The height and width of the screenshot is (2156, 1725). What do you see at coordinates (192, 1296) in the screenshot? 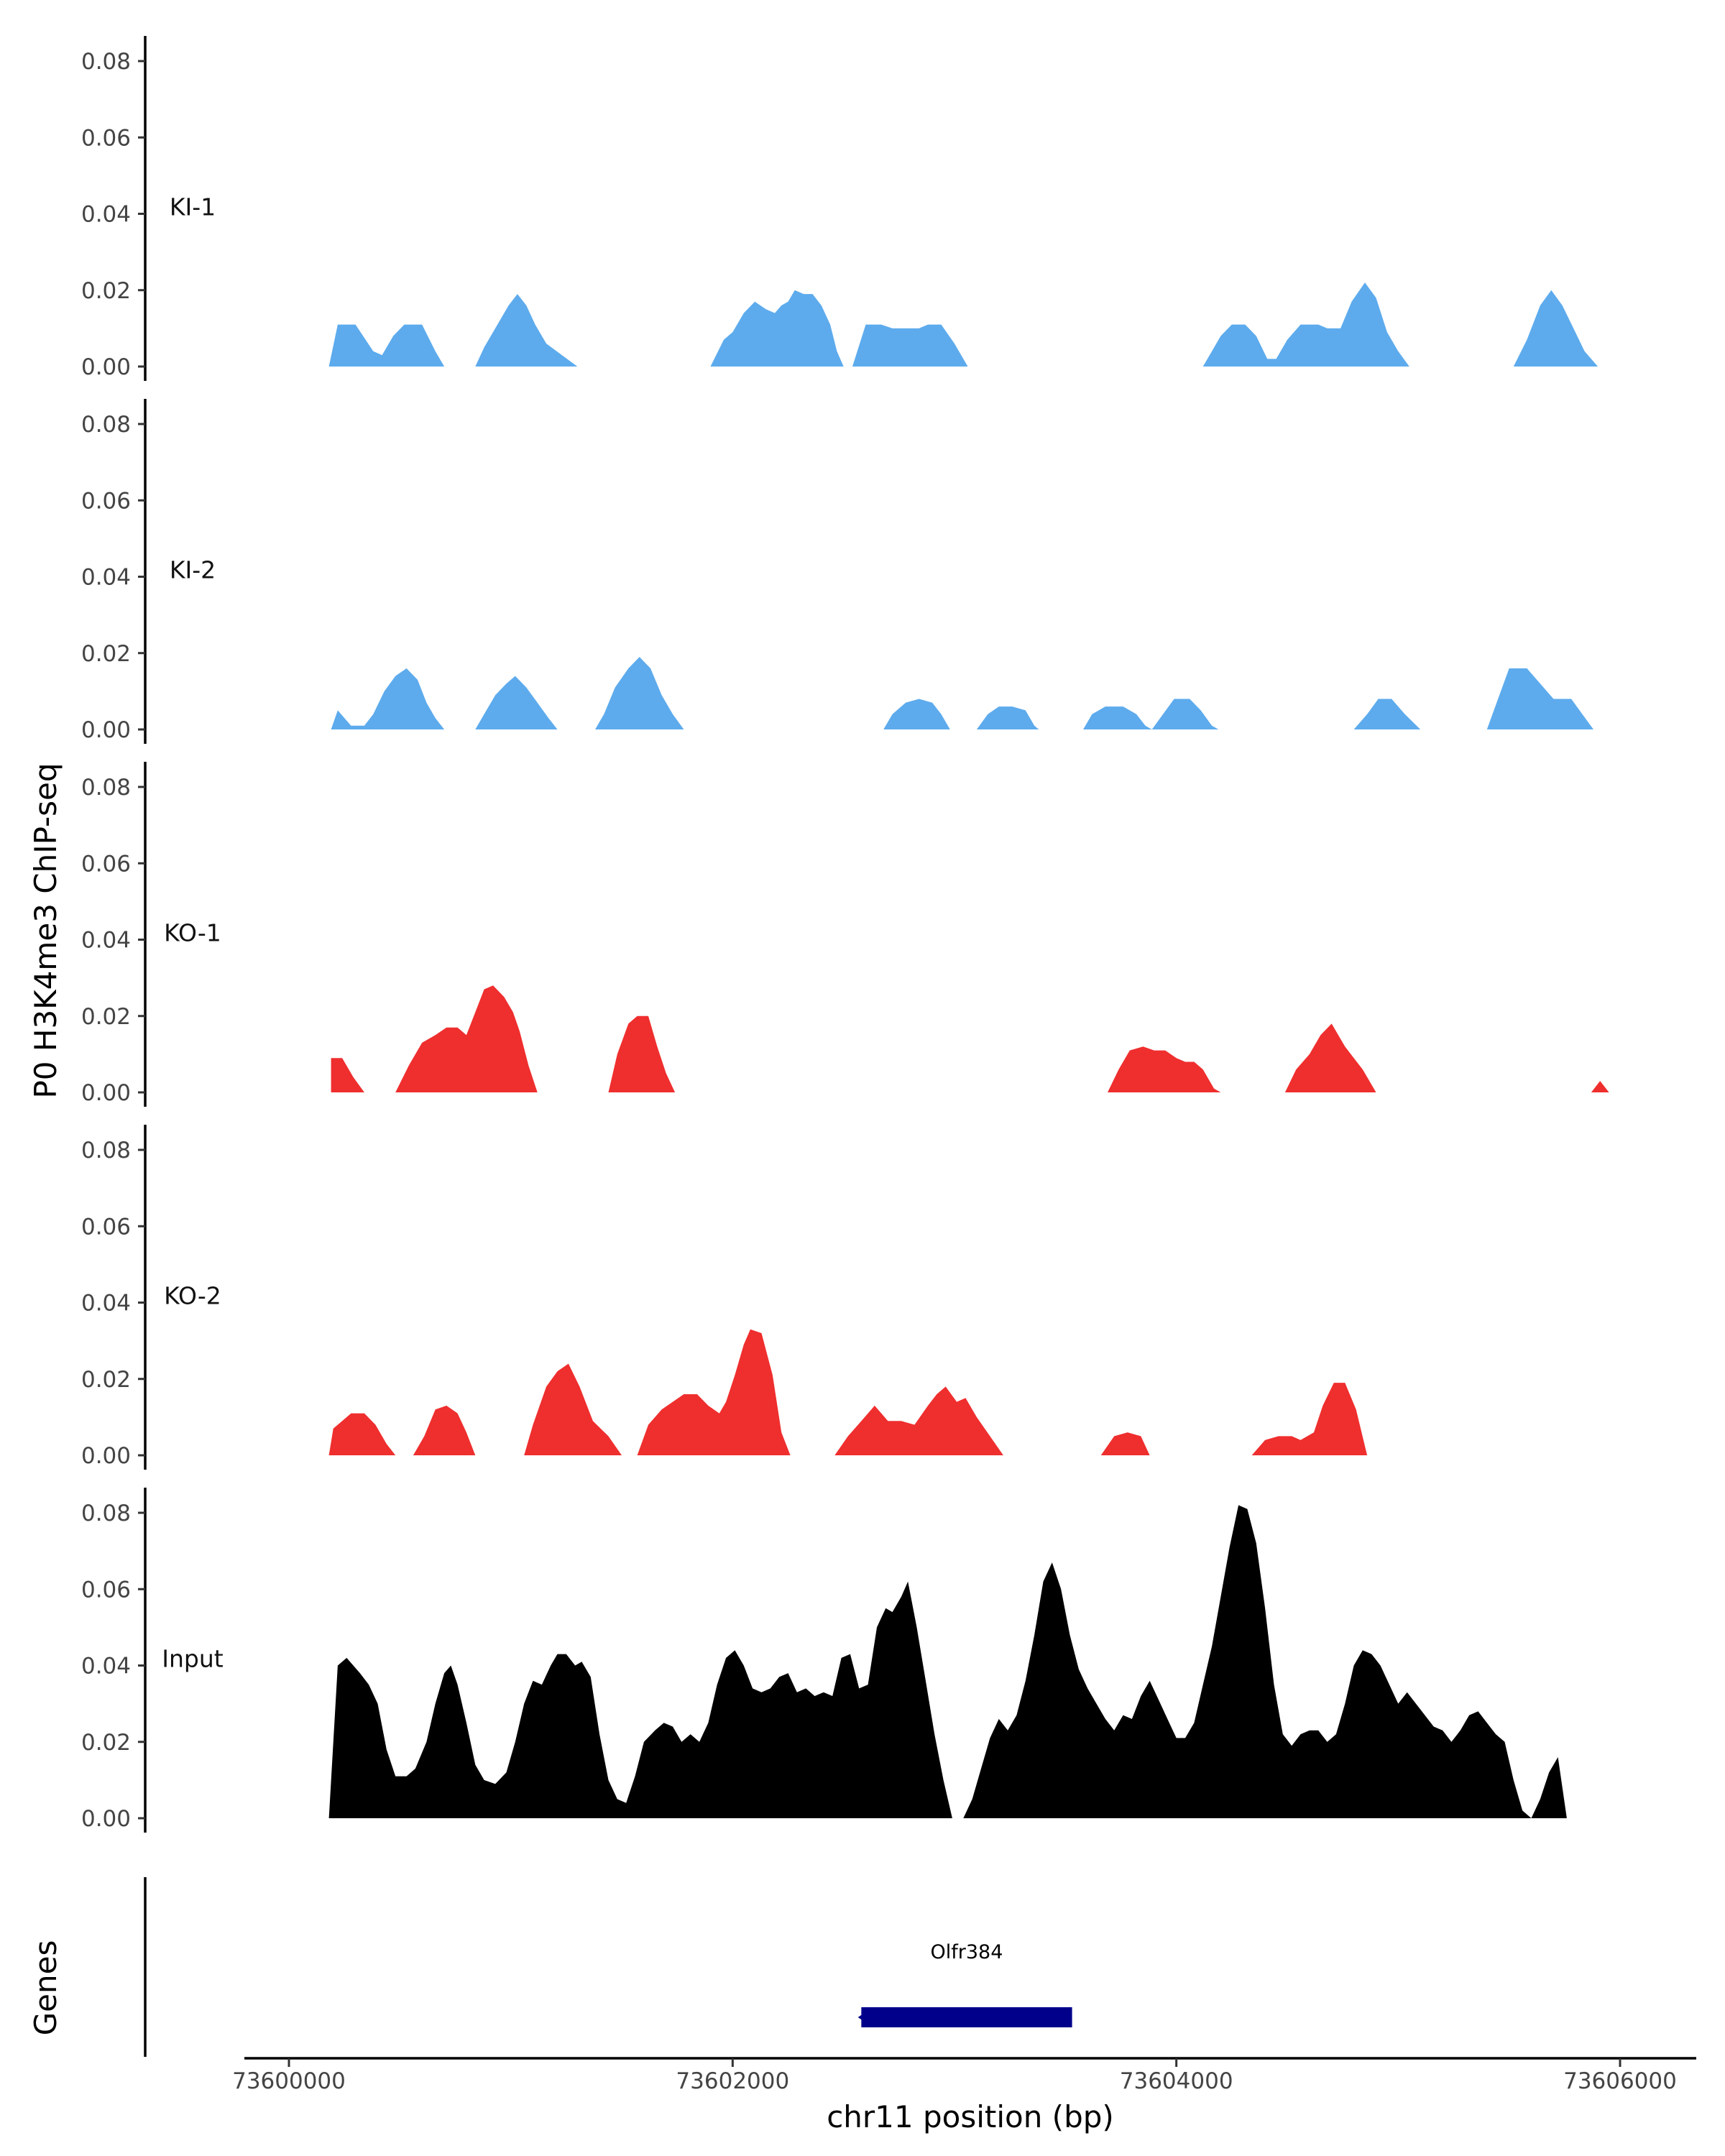
I see `track-label: KO-2` at bounding box center [192, 1296].